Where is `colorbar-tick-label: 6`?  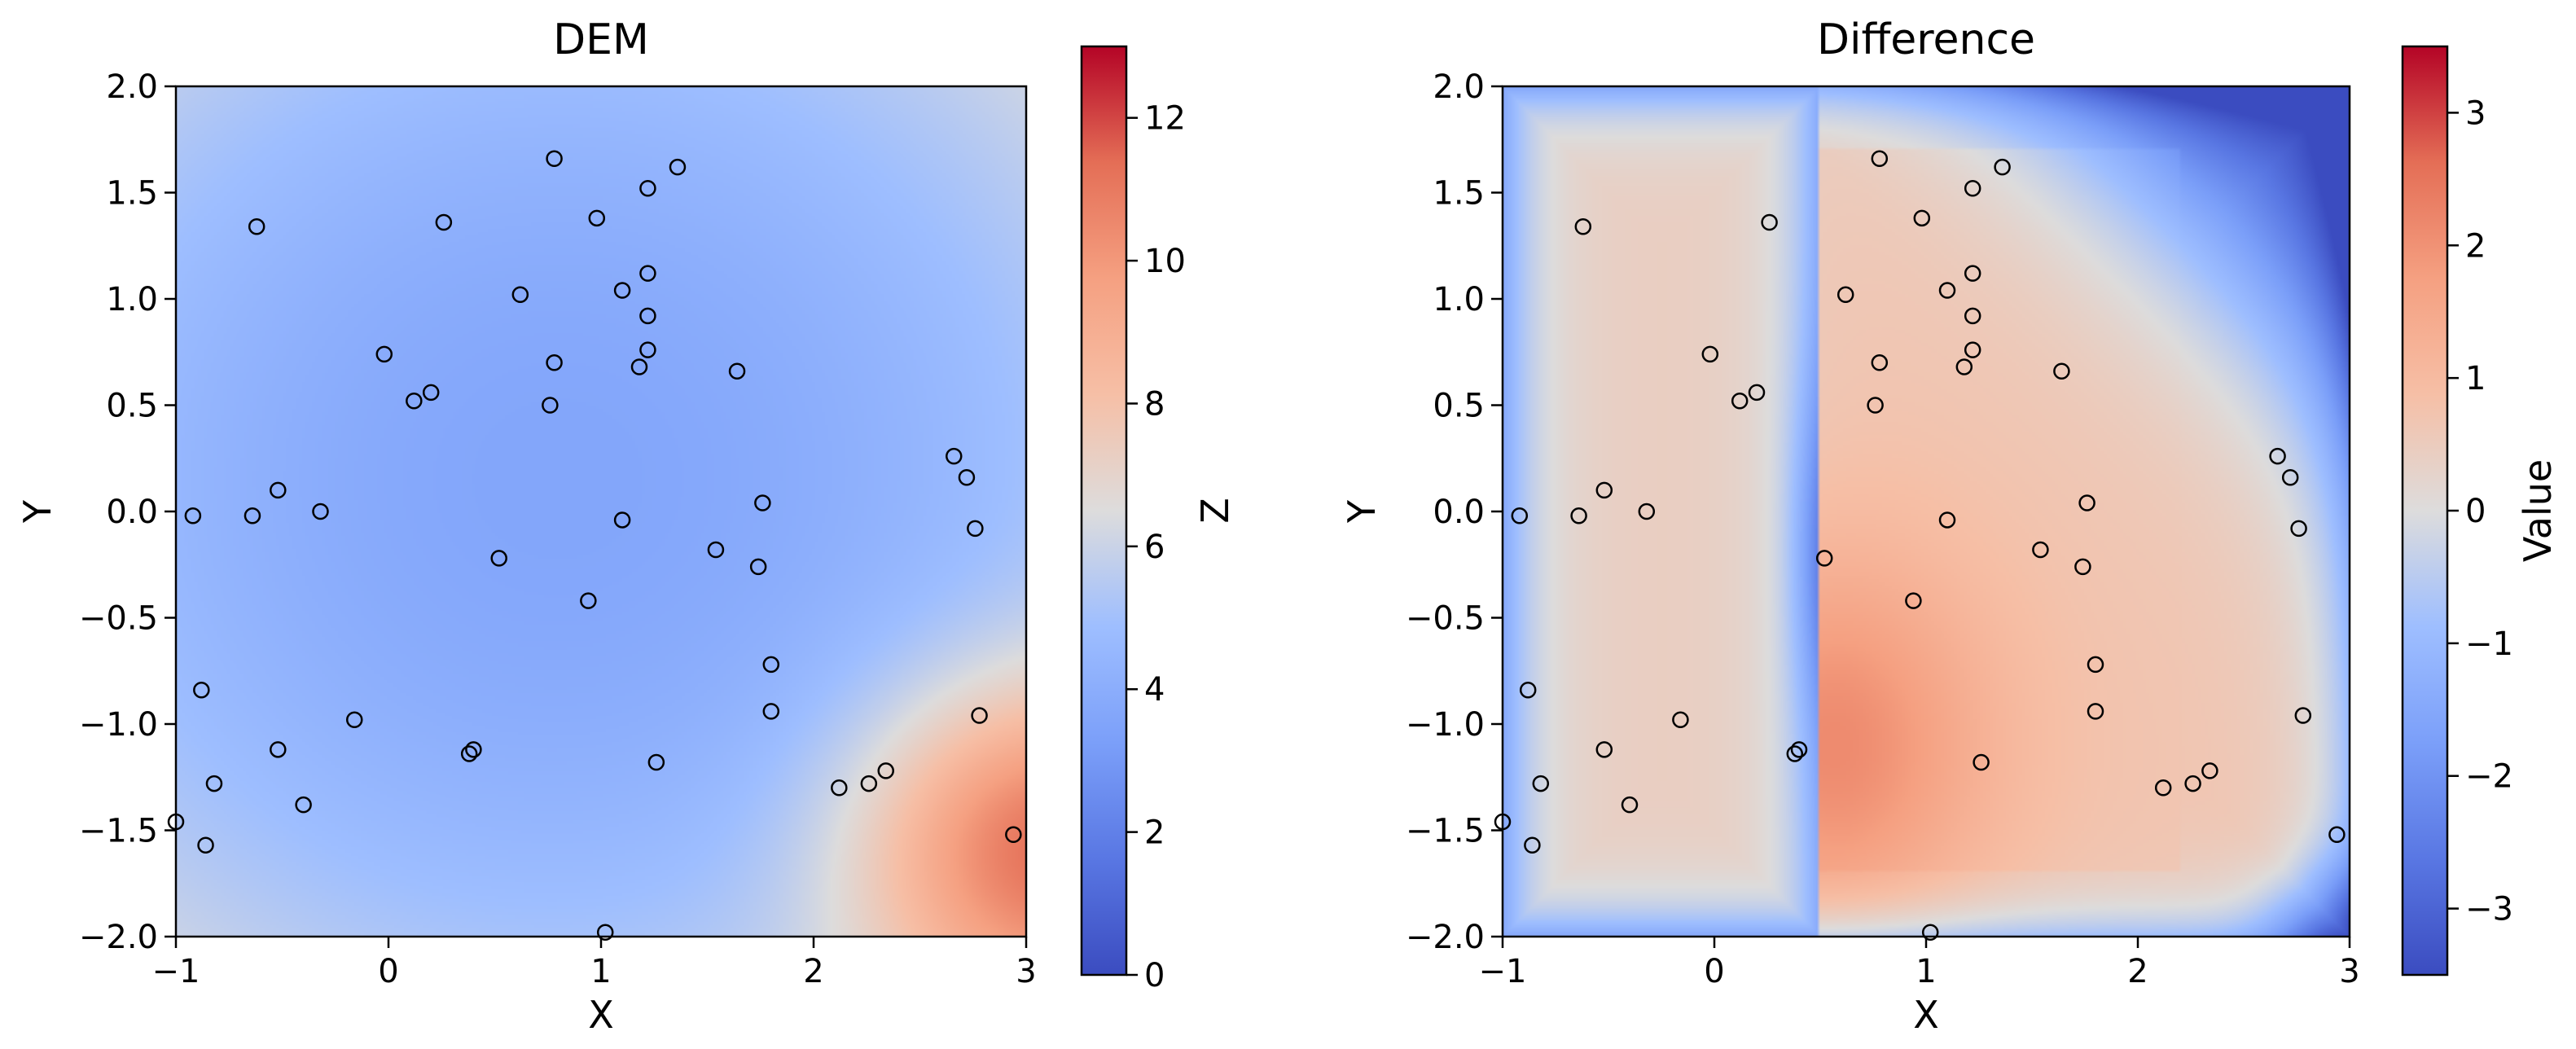 colorbar-tick-label: 6 is located at coordinates (1154, 547).